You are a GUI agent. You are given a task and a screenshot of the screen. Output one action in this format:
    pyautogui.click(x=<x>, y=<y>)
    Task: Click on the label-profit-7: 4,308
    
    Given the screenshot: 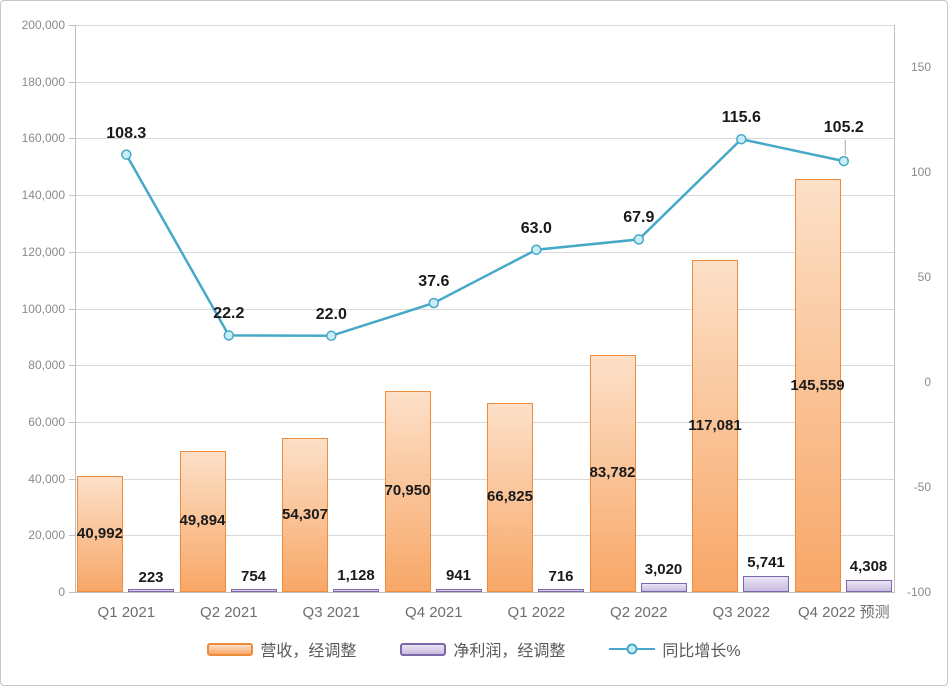 What is the action you would take?
    pyautogui.click(x=868, y=566)
    